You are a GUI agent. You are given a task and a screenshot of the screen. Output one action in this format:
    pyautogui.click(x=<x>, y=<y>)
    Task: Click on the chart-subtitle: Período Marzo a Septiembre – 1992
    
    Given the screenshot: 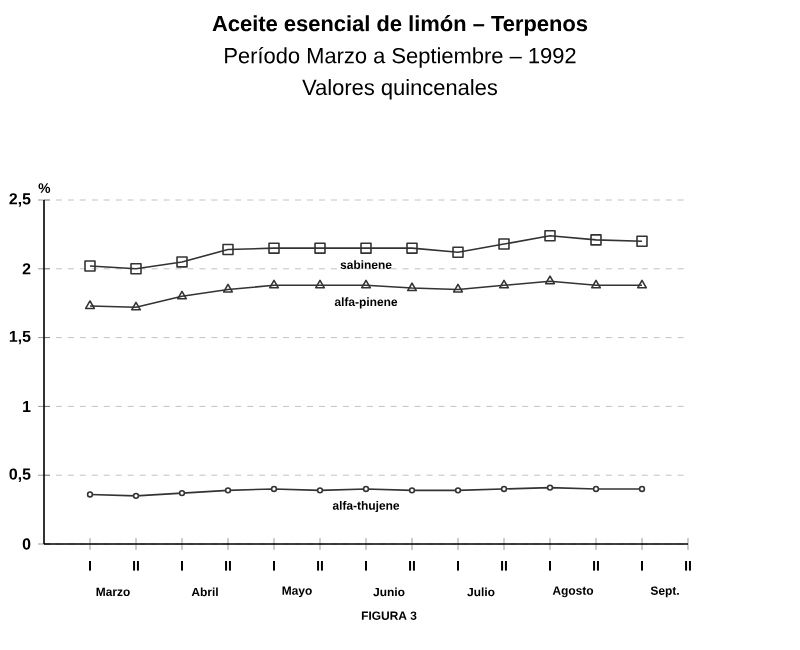 What is the action you would take?
    pyautogui.click(x=400, y=57)
    